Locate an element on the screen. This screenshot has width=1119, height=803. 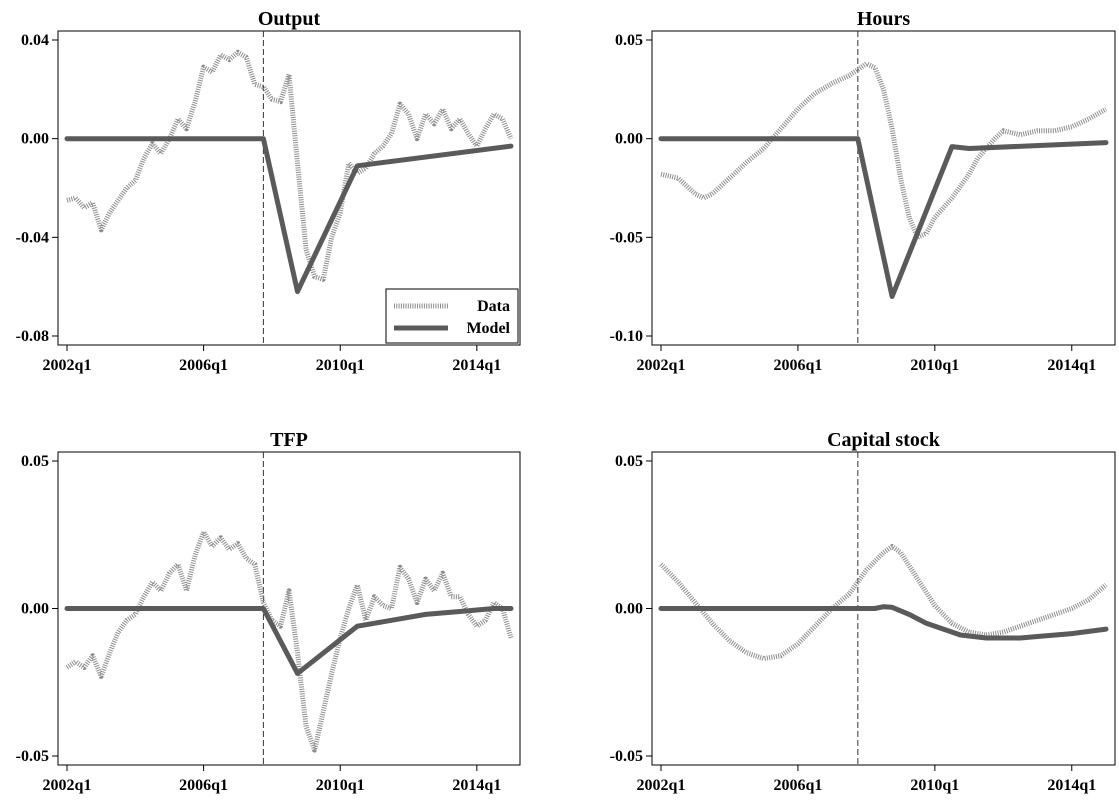
chart-title: TFP is located at coordinates (289, 440).